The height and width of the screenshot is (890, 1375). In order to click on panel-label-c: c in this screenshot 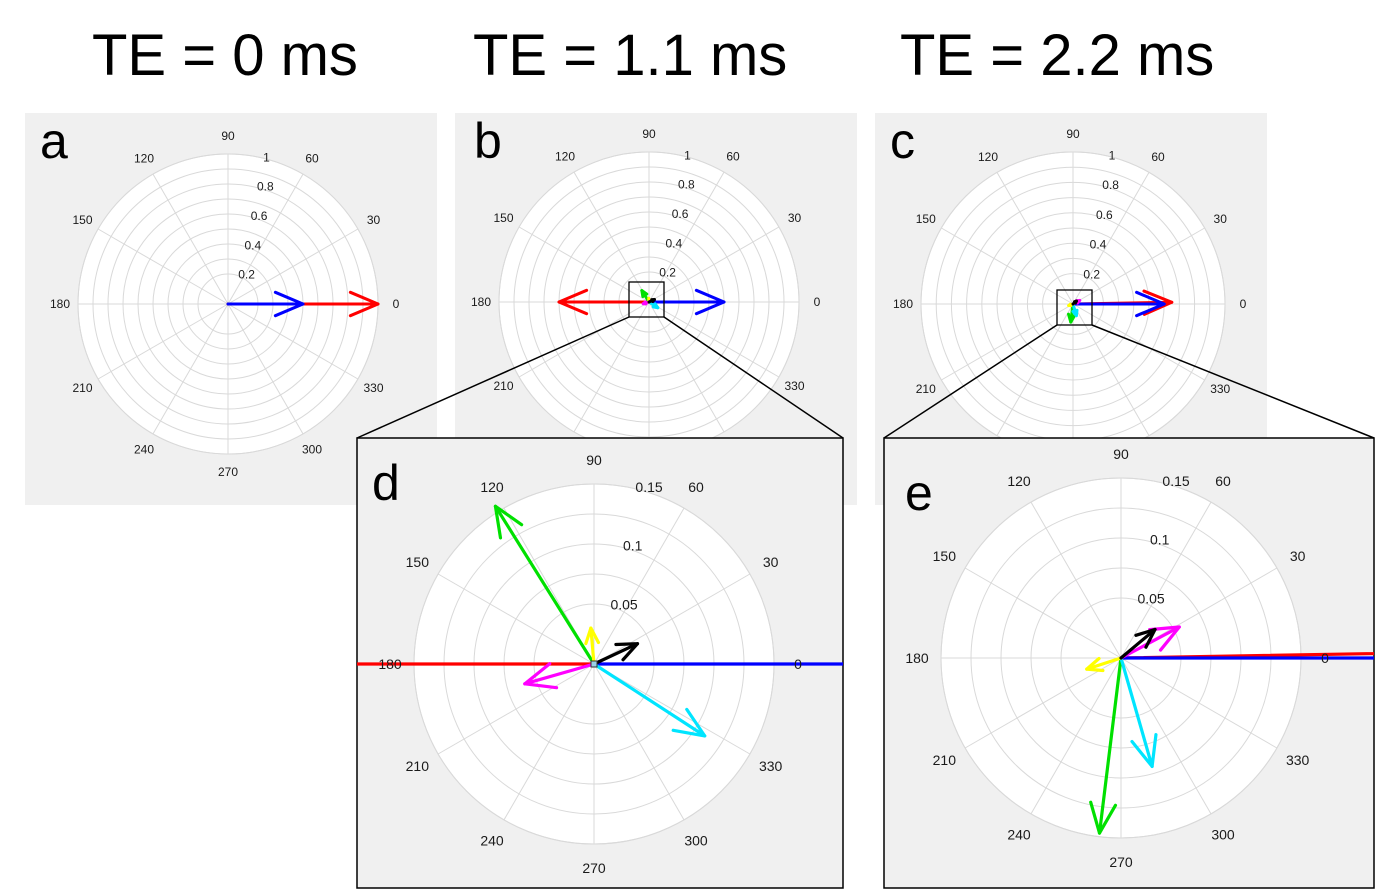, I will do `click(902, 141)`.